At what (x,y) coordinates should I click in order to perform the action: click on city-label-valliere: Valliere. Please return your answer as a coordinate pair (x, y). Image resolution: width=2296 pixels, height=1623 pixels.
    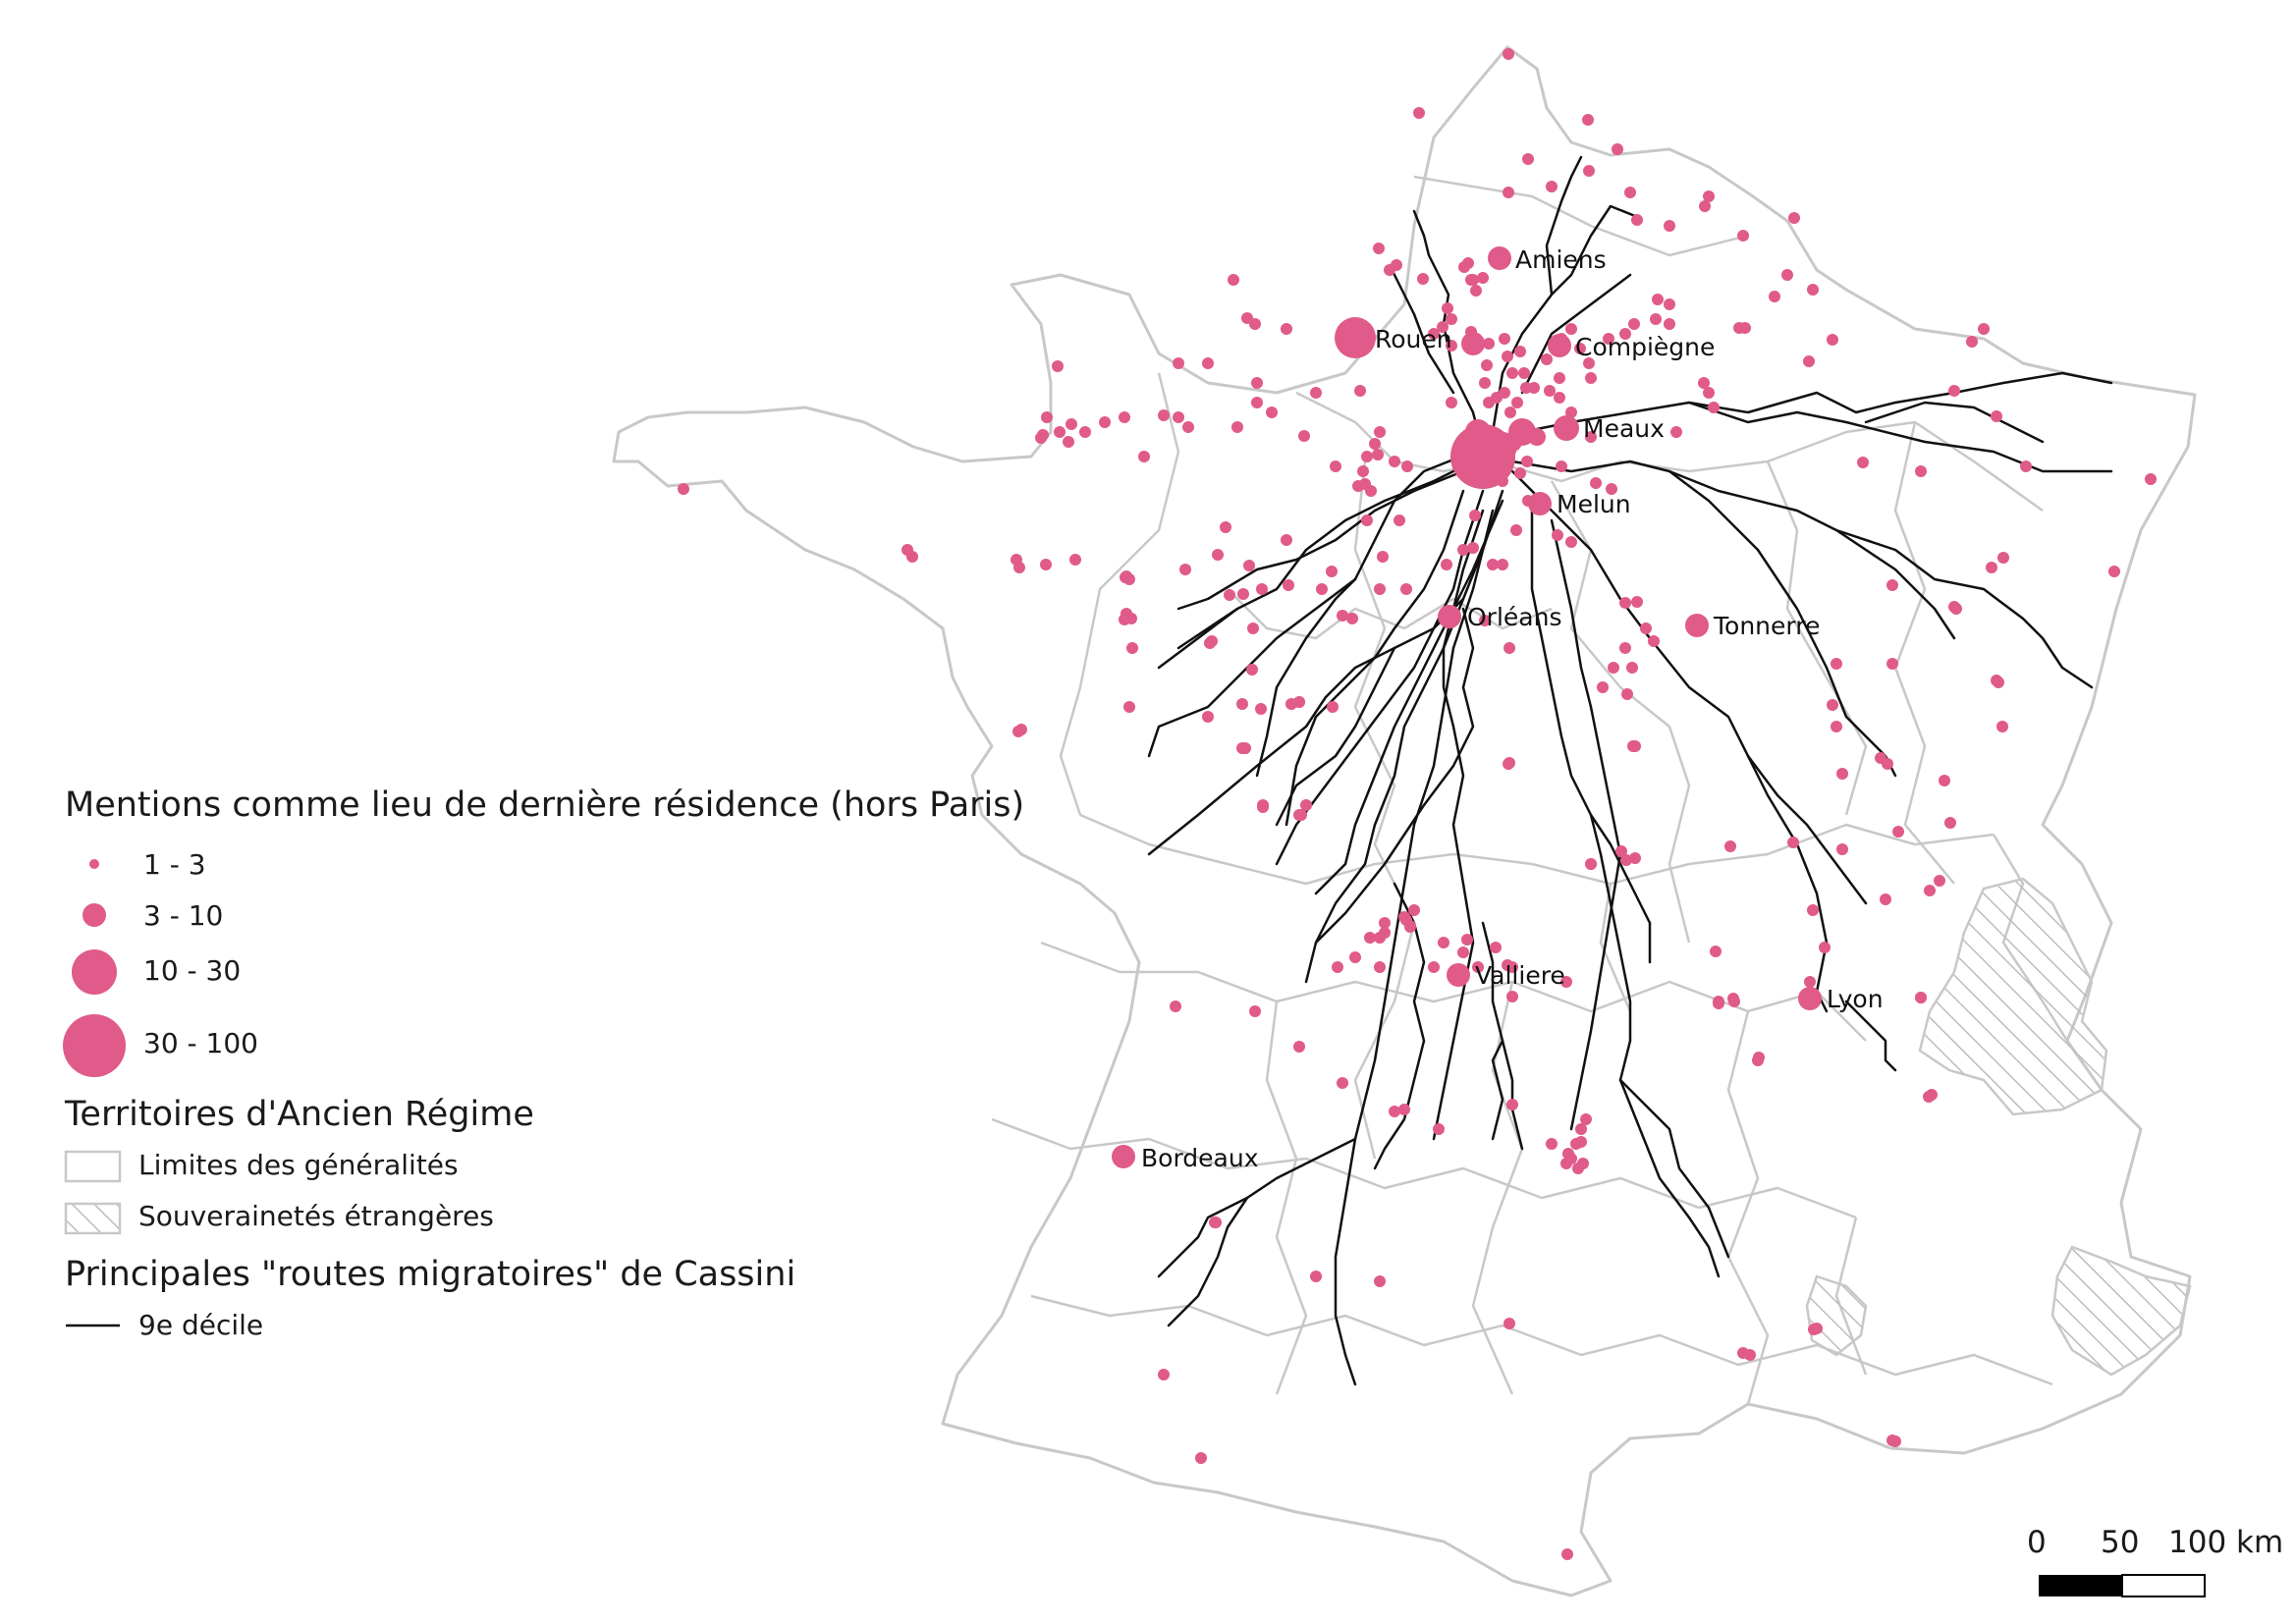
    Looking at the image, I should click on (1520, 975).